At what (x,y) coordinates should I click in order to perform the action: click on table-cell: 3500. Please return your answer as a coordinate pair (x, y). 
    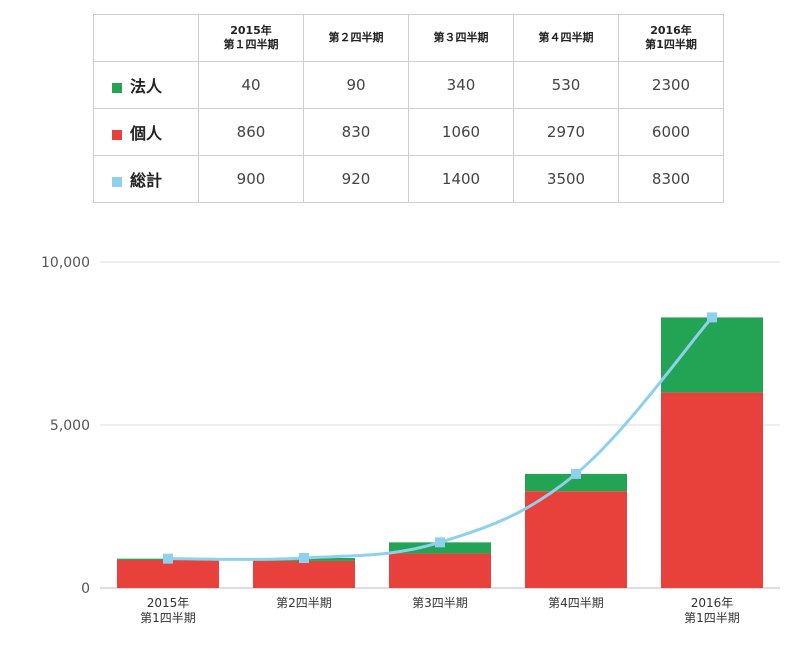
    Looking at the image, I should click on (566, 179).